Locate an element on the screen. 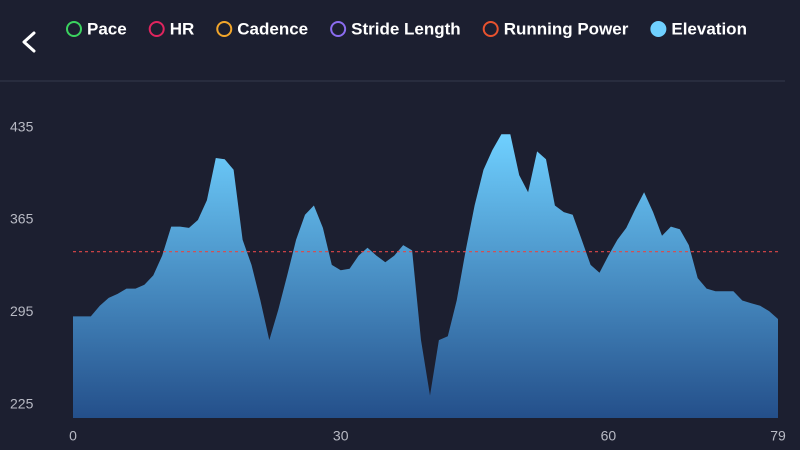  y-tick-label: 295 is located at coordinates (22, 311).